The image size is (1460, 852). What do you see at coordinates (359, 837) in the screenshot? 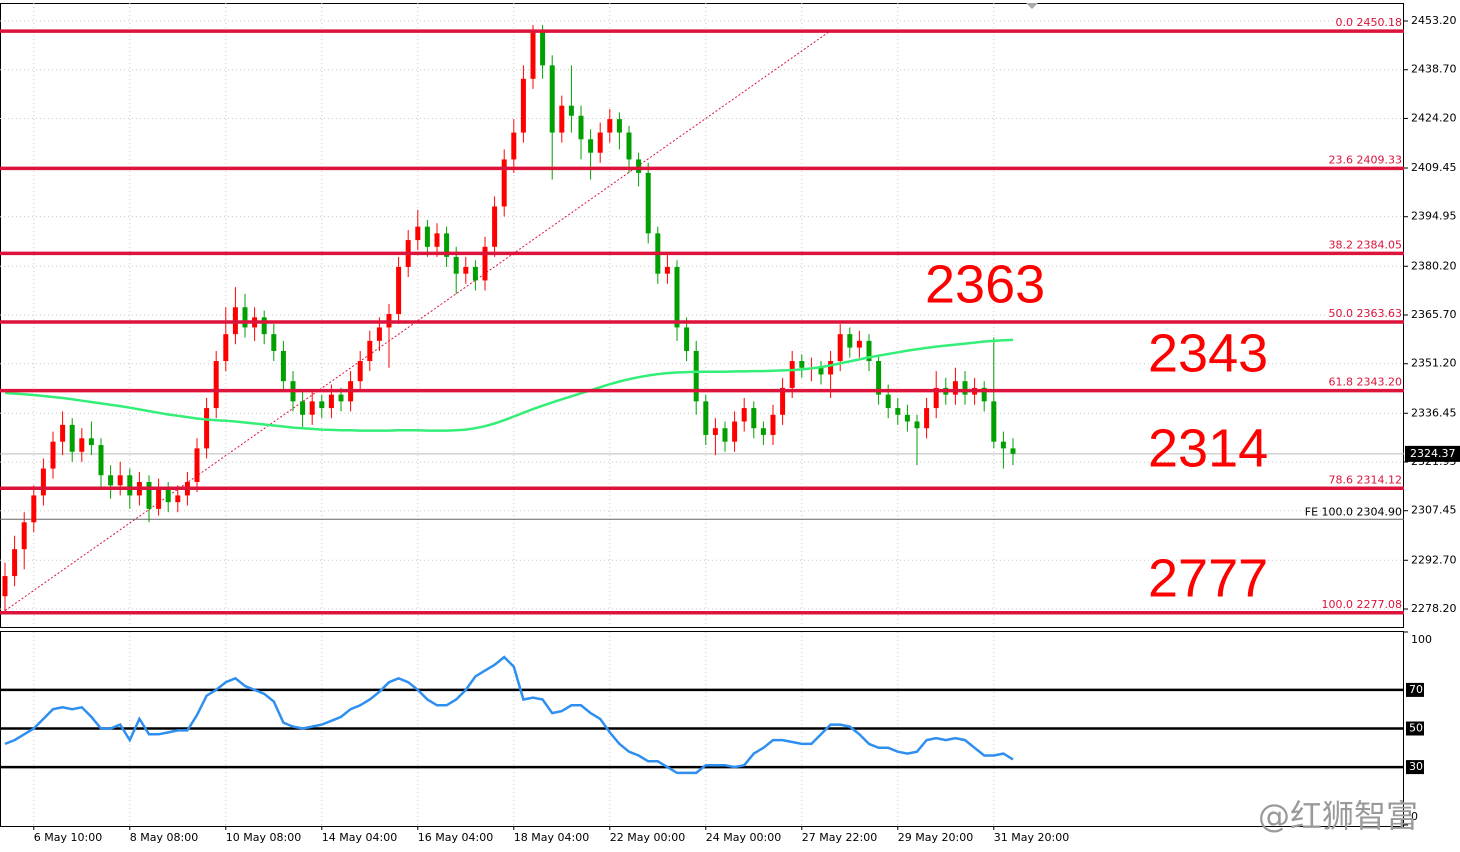
I see `x-tick-label: 14 May 04:00` at bounding box center [359, 837].